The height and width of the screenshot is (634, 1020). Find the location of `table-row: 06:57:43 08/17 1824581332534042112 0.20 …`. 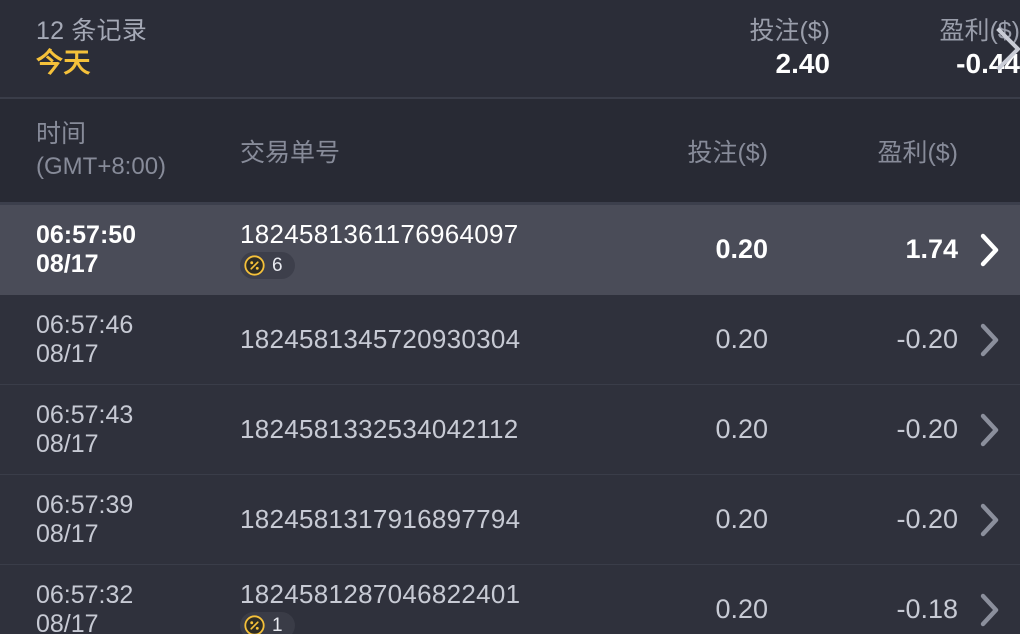

table-row: 06:57:43 08/17 1824581332534042112 0.20 … is located at coordinates (510, 430).